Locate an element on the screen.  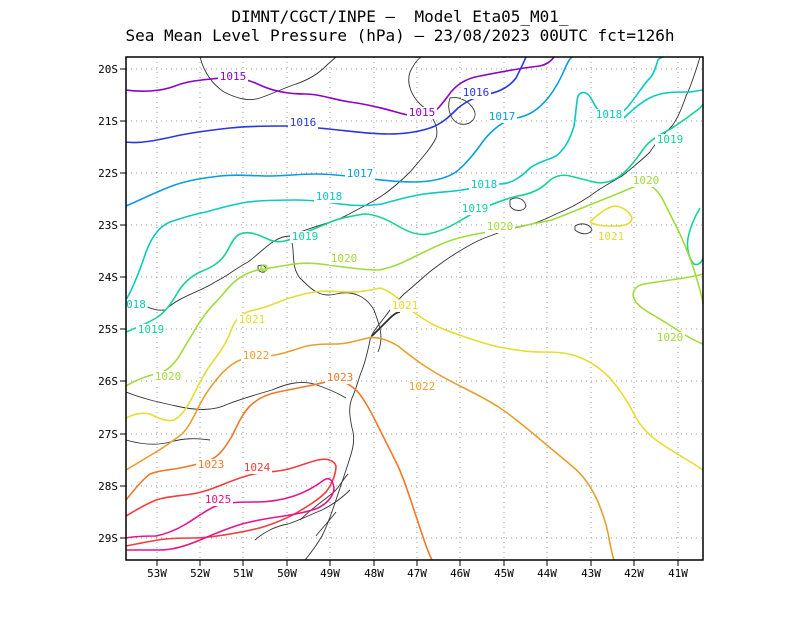
x-tick-label: 50W is located at coordinates (287, 573).